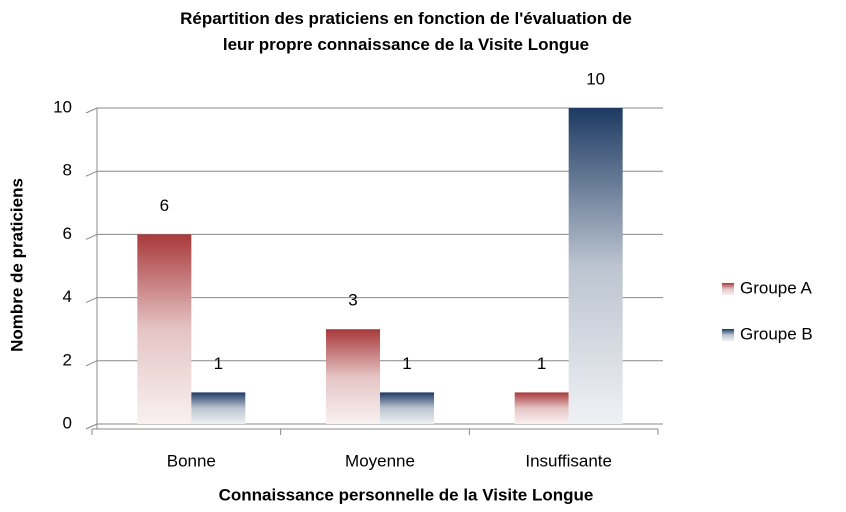 Image resolution: width=846 pixels, height=512 pixels. What do you see at coordinates (776, 287) in the screenshot?
I see `legend-label: Groupe A` at bounding box center [776, 287].